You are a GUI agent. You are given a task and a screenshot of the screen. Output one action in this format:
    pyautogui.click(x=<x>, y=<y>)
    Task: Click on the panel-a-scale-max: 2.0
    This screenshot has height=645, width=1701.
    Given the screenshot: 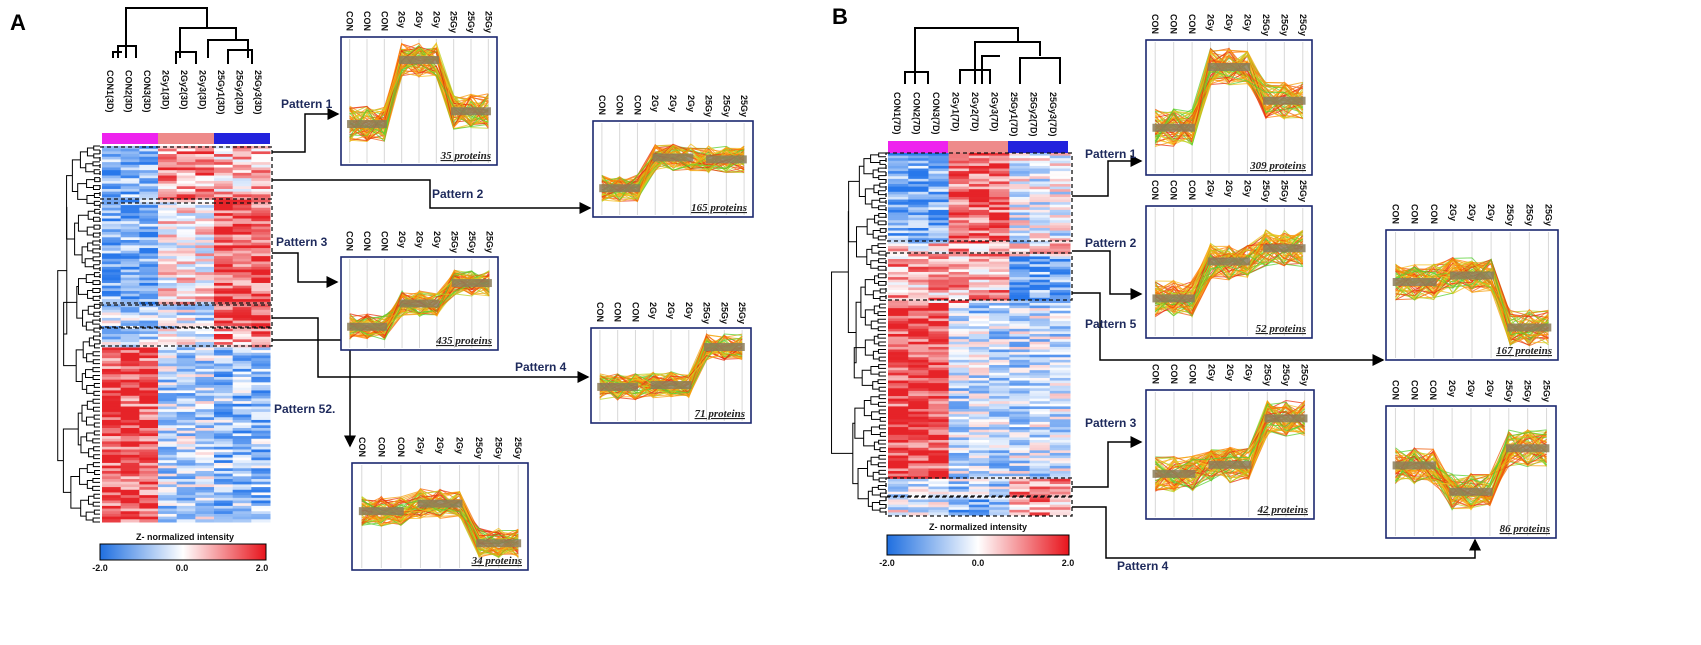 What is the action you would take?
    pyautogui.click(x=262, y=568)
    